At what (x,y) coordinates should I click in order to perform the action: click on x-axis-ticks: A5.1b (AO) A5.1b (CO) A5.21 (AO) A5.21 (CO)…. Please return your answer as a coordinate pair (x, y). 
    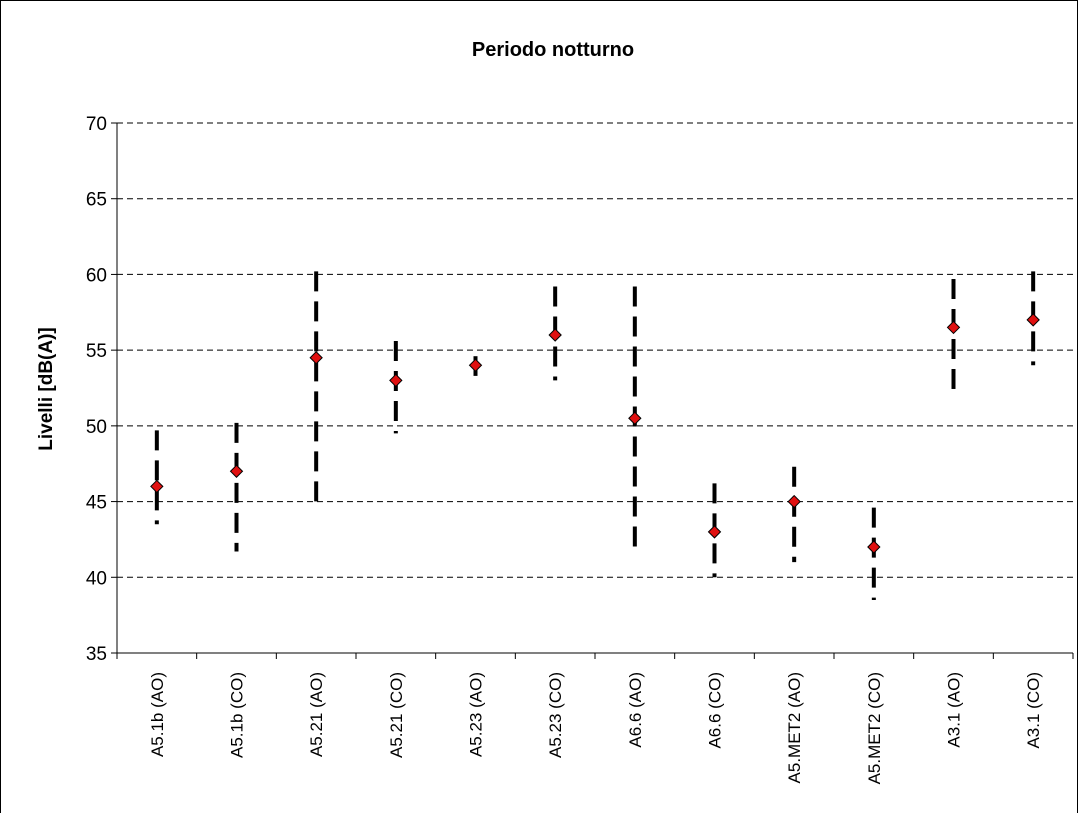
    Looking at the image, I should click on (595, 718).